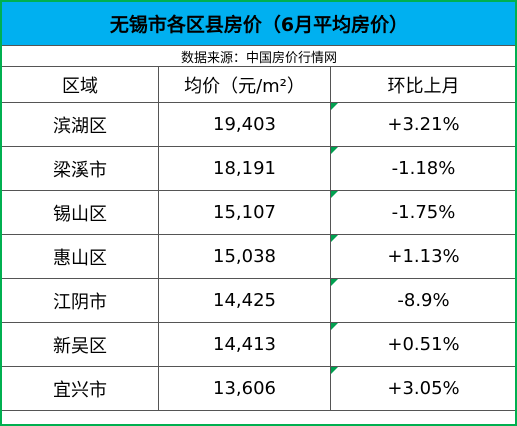 This screenshot has height=426, width=517. I want to click on header-row: 区域 均价（元/m²） 环比上月, so click(258, 84).